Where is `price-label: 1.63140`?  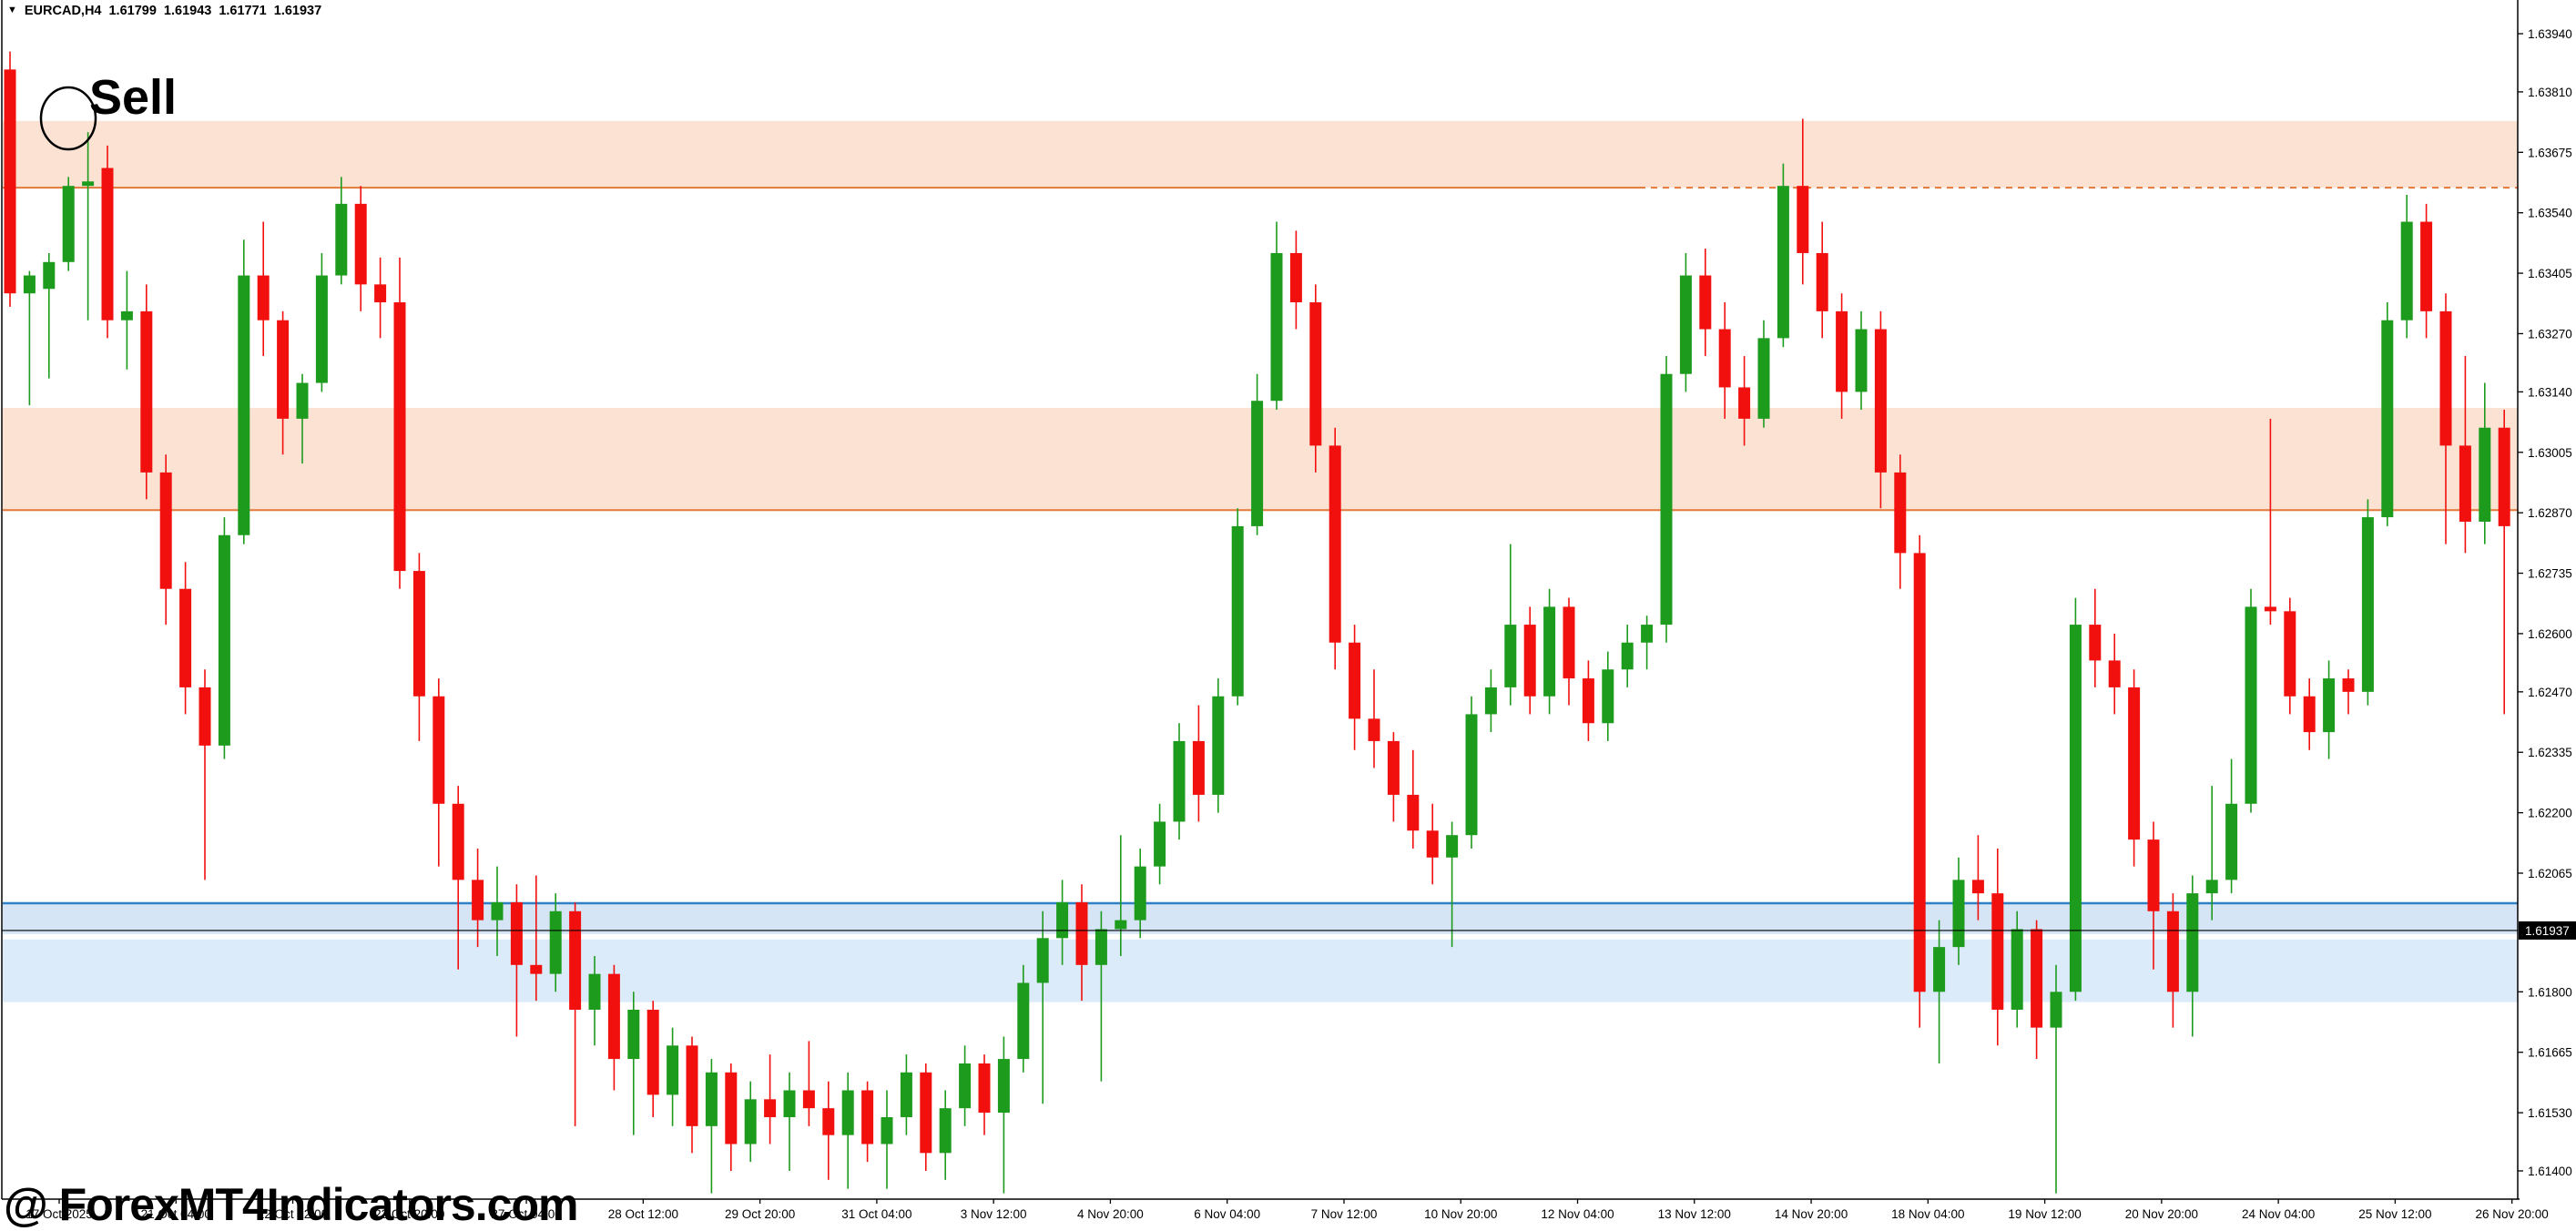 price-label: 1.63140 is located at coordinates (2550, 392).